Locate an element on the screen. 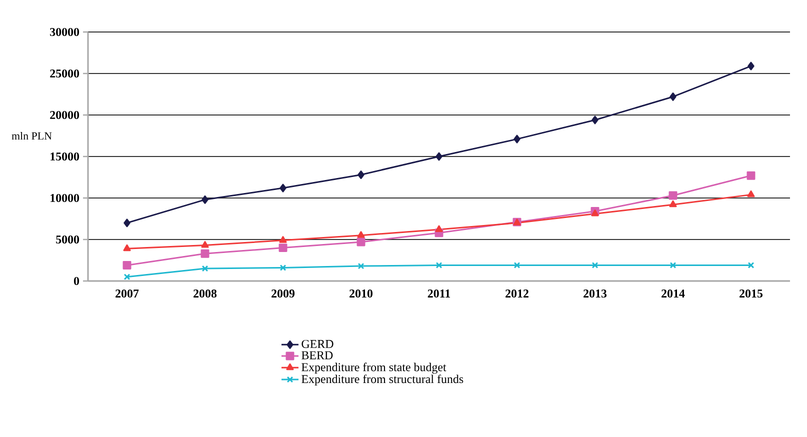 This screenshot has height=437, width=807. x-tick-label: 2009 is located at coordinates (283, 294).